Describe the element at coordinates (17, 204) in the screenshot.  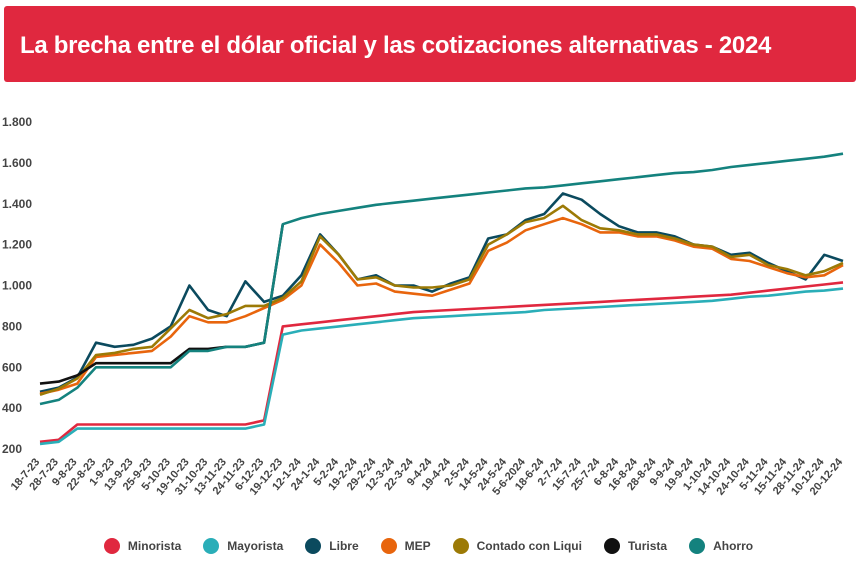
I see `y-tick-label: 1.400` at that location.